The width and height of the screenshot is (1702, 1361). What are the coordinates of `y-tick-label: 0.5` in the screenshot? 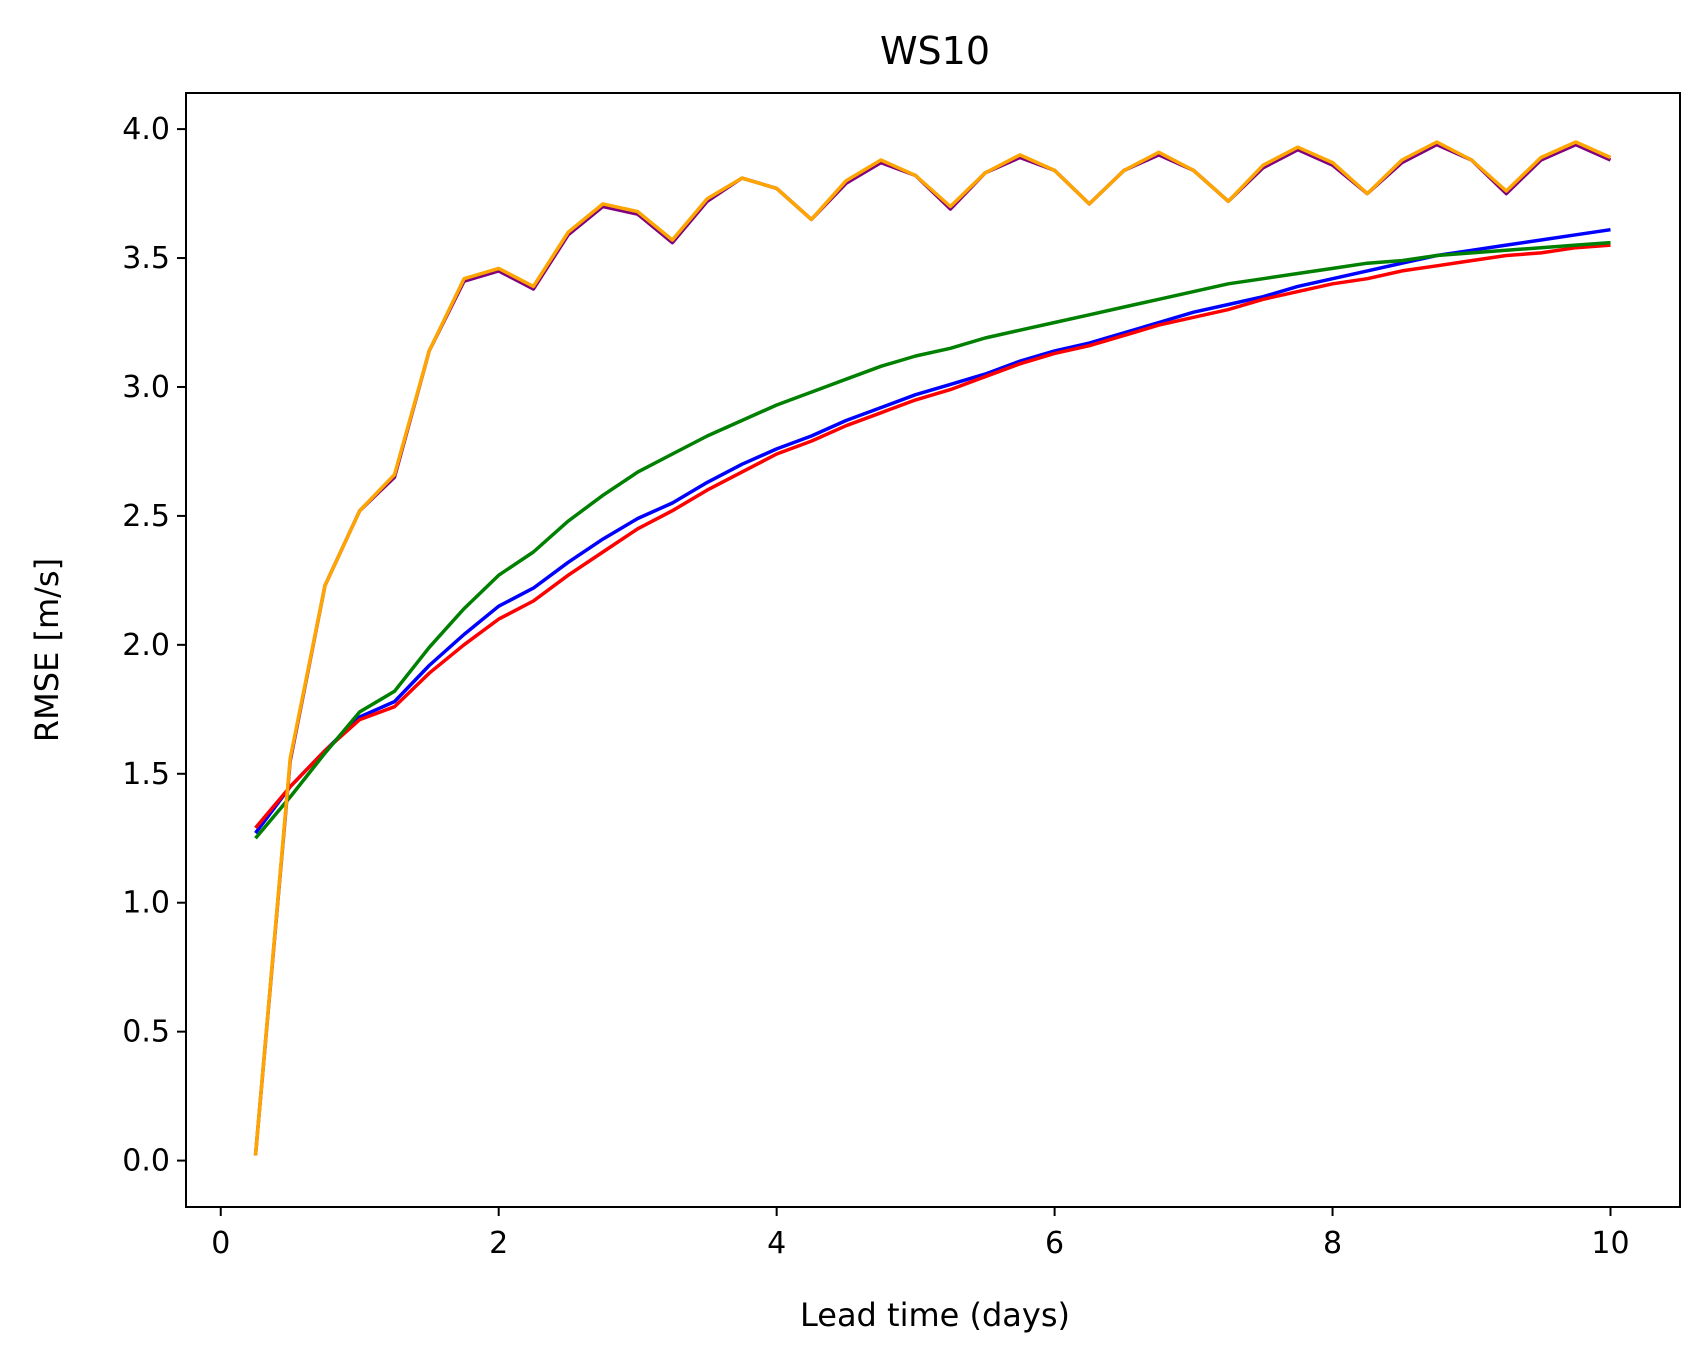 It's located at (146, 1032).